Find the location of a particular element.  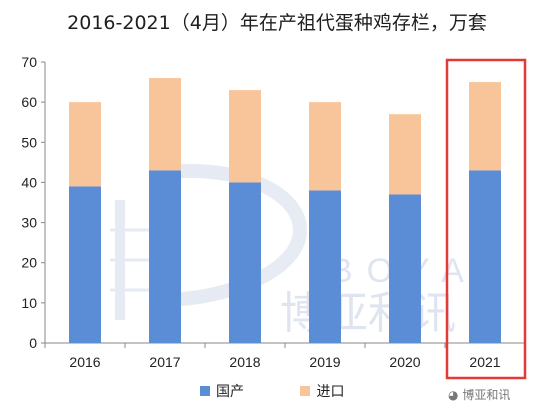

legend-label-domestic: 国产 is located at coordinates (230, 392).